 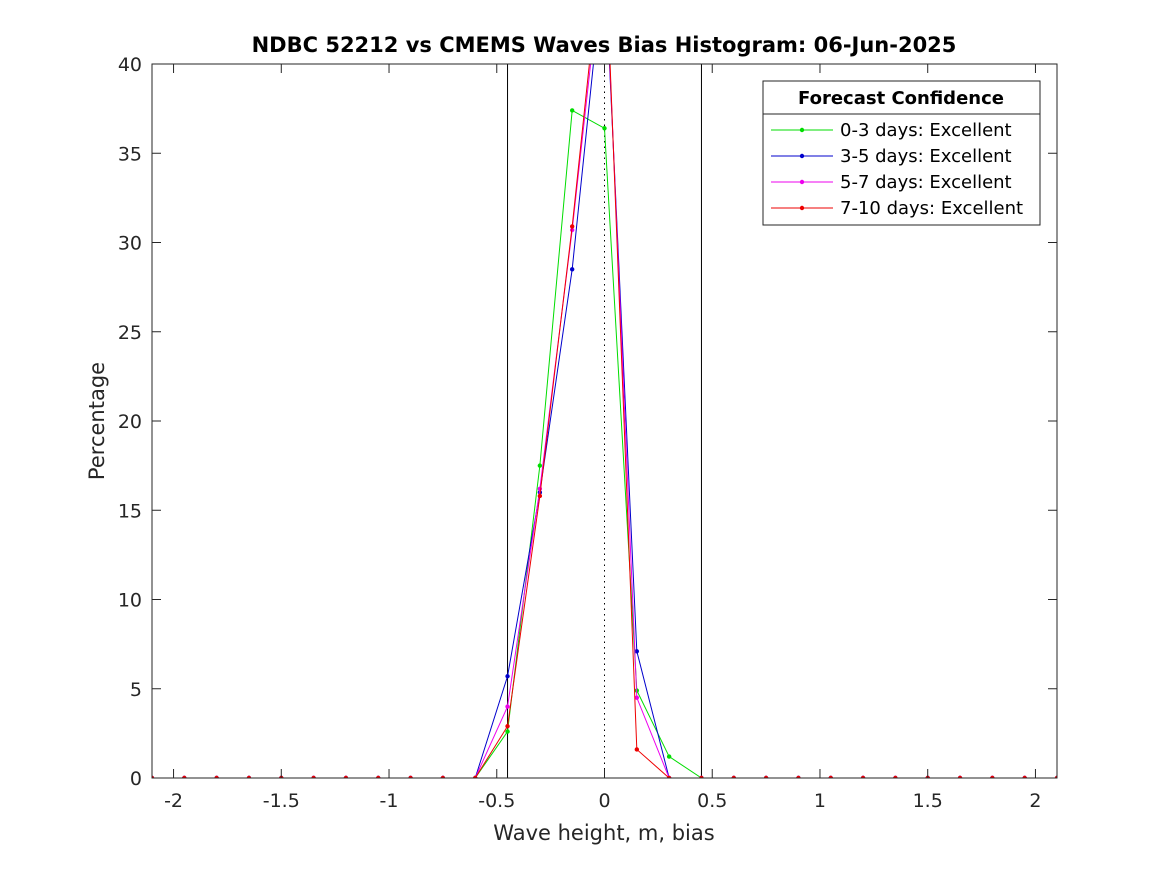 I want to click on y-tick-label: 5, so click(x=136, y=690).